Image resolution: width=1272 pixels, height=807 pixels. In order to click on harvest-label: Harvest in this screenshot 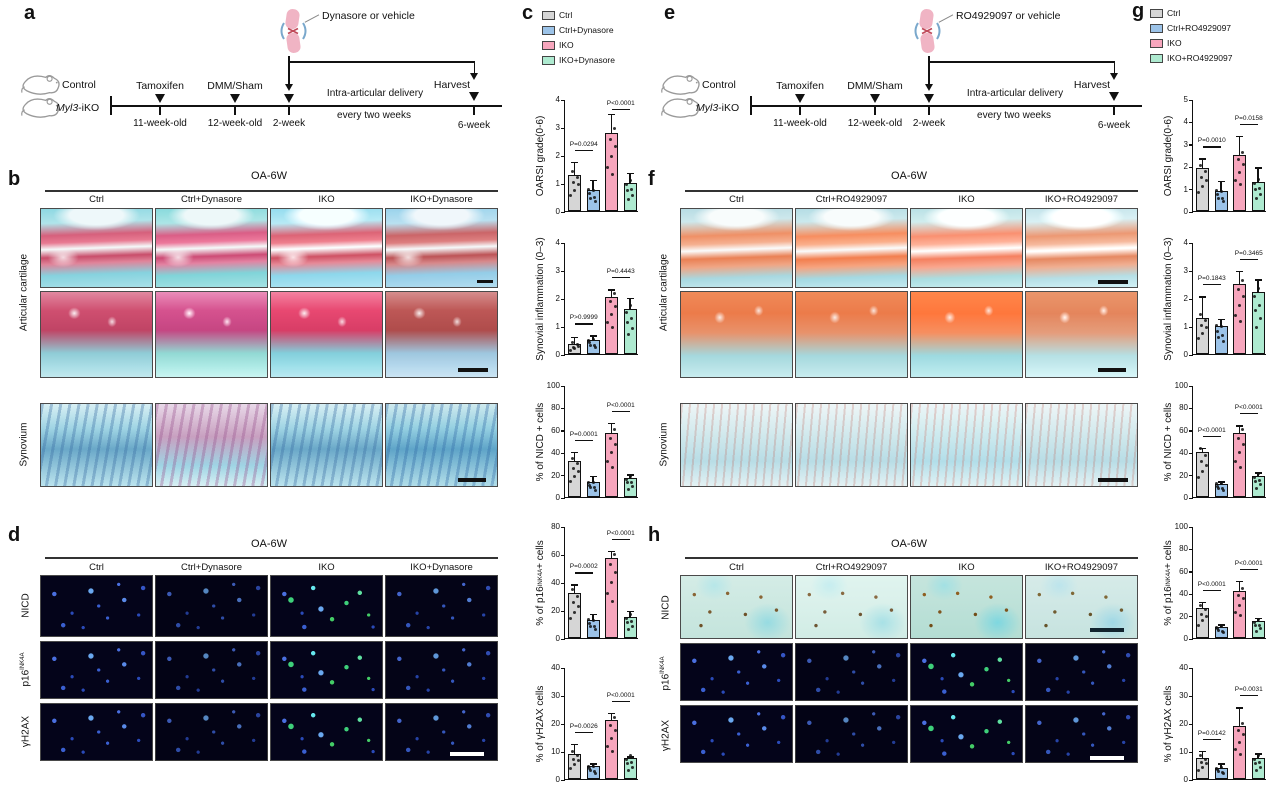, I will do `click(1092, 85)`.